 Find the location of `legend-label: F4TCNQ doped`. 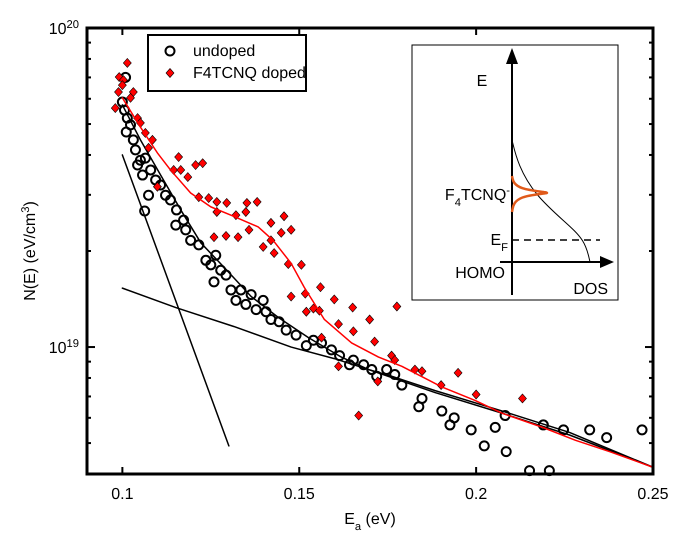

legend-label: F4TCNQ doped is located at coordinates (249, 73).